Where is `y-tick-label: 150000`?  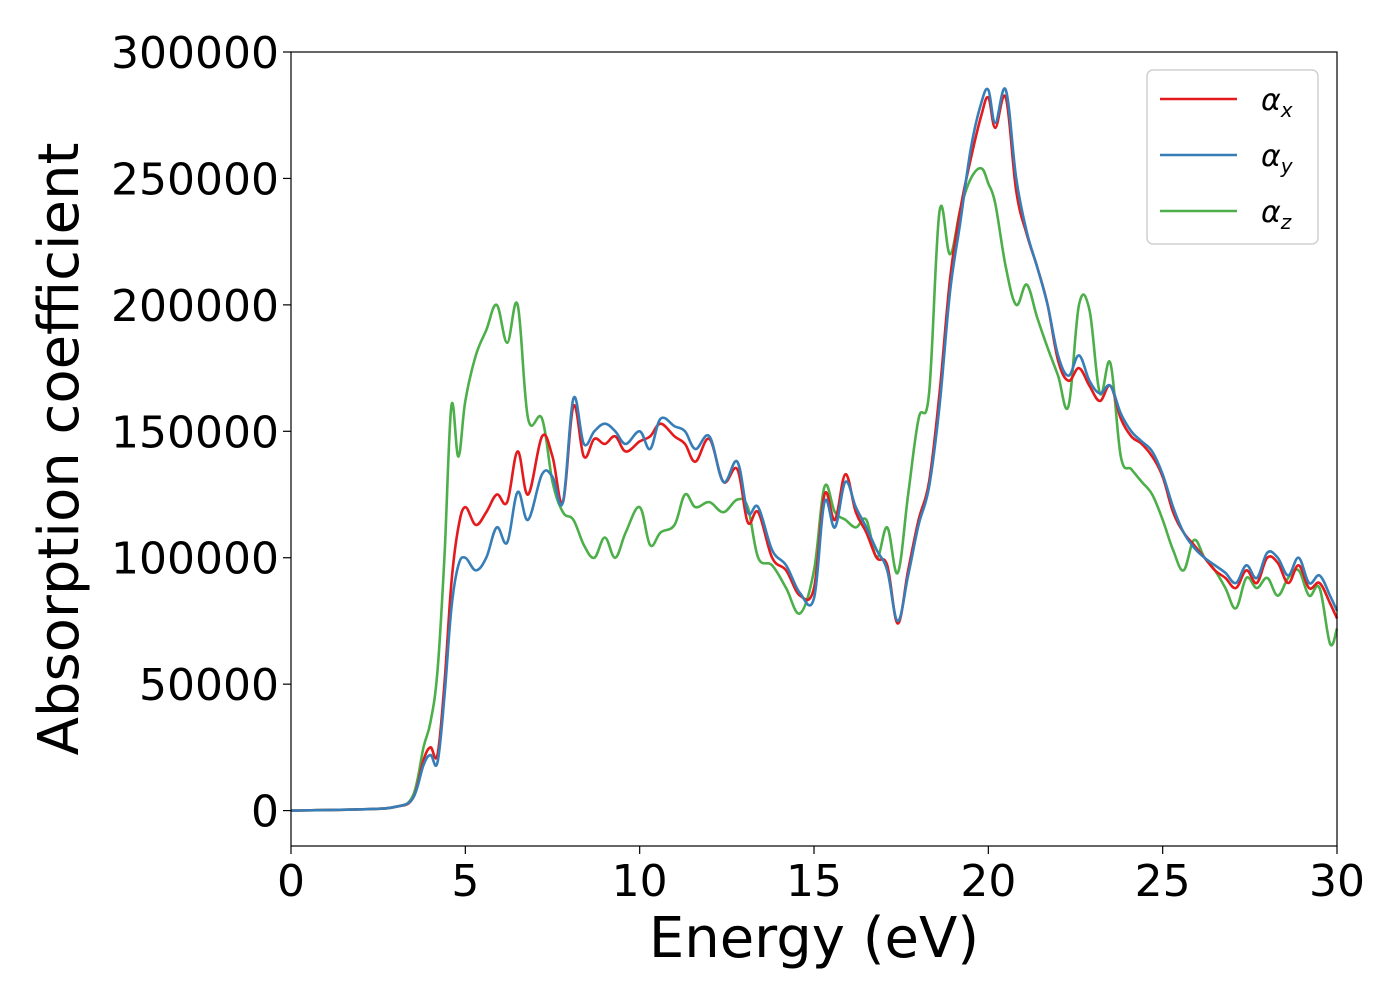 y-tick-label: 150000 is located at coordinates (195, 432).